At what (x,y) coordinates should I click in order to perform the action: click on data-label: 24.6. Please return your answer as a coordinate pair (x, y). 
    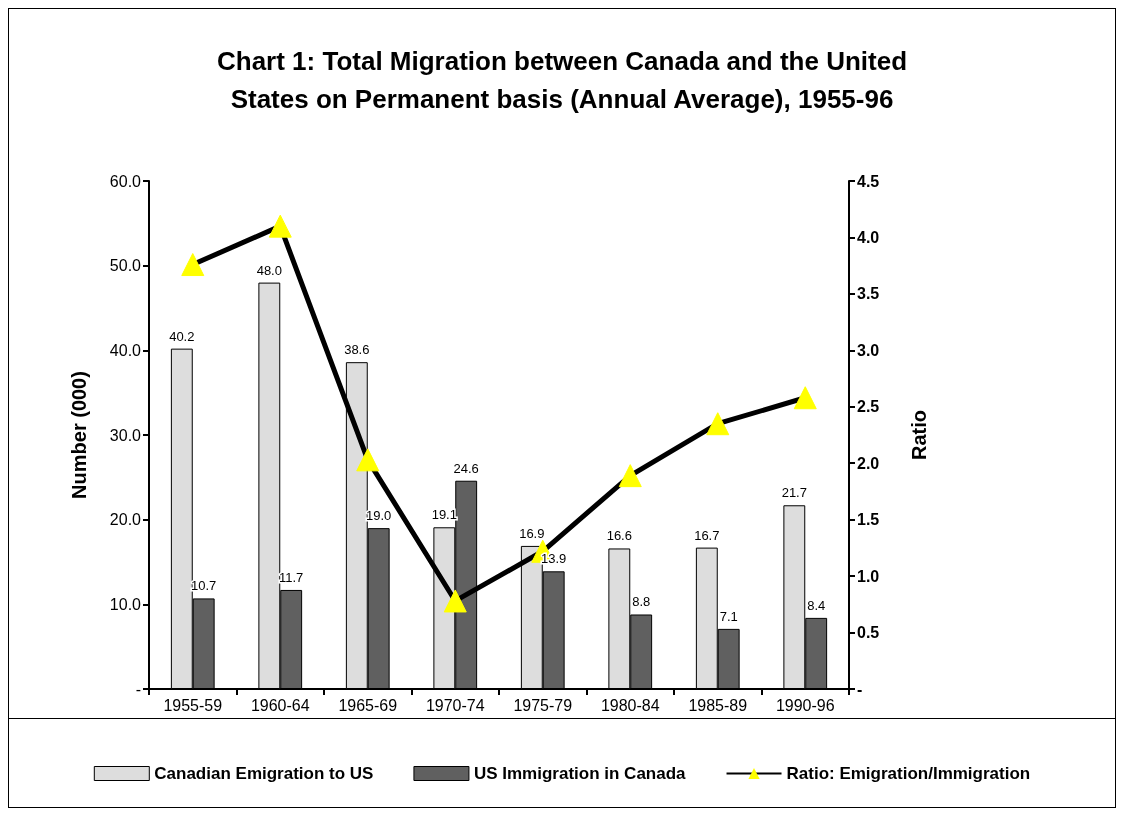
    Looking at the image, I should click on (466, 468).